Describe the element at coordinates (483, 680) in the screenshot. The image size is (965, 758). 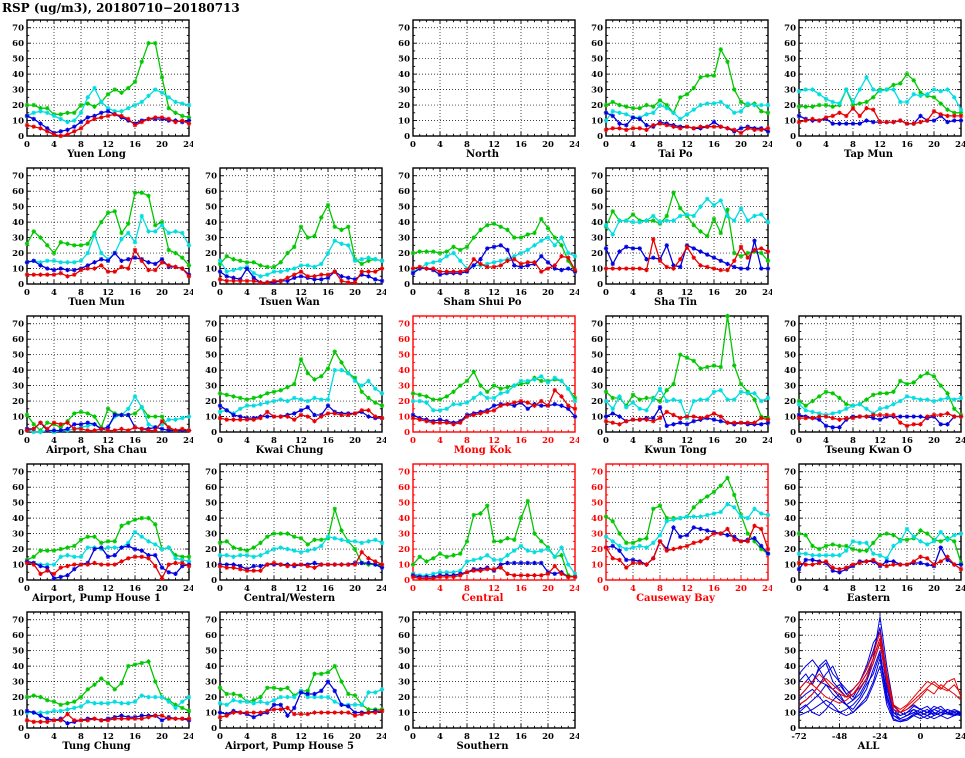
I see `chart-southern: 0 10 20 30 40 50 60 70 0 4 8 12 16 20 24 Southern` at that location.